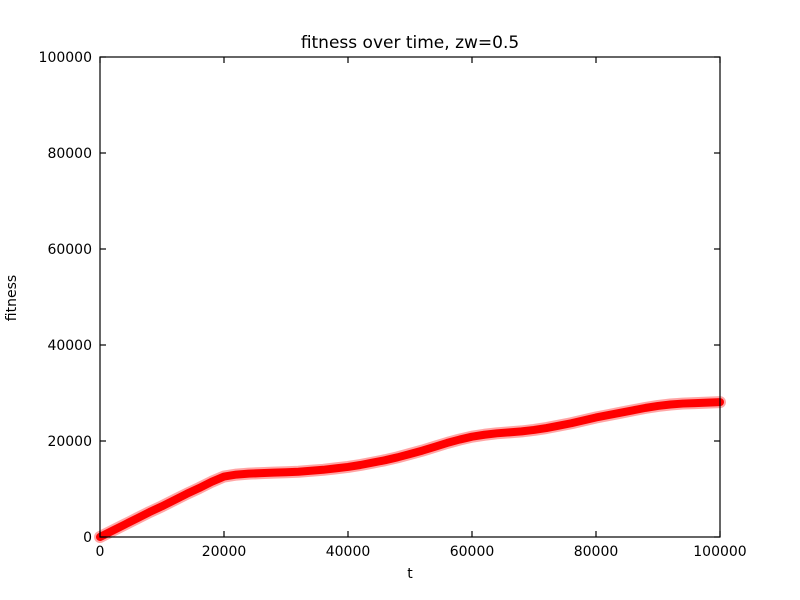 The image size is (800, 600). What do you see at coordinates (224, 552) in the screenshot?
I see `x-tick-label: 20000` at bounding box center [224, 552].